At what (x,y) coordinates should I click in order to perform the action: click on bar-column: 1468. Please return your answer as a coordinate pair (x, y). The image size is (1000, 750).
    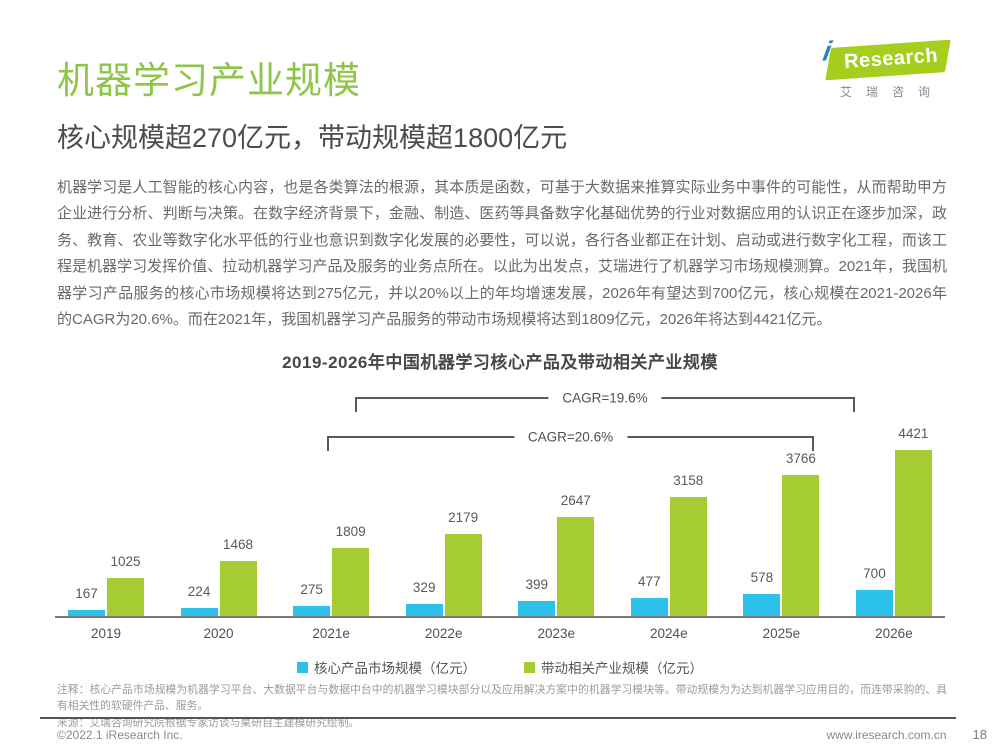
    Looking at the image, I should click on (238, 576).